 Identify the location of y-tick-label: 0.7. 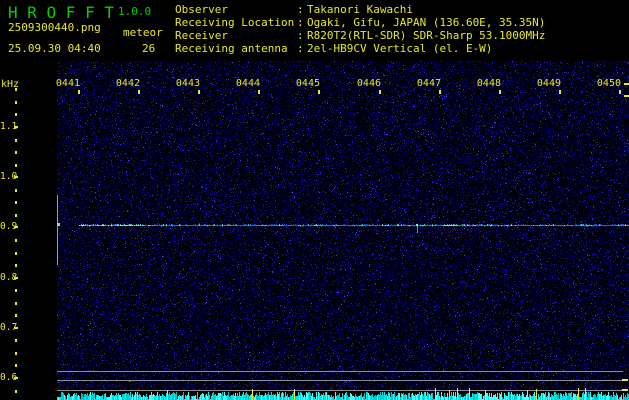
(9, 327).